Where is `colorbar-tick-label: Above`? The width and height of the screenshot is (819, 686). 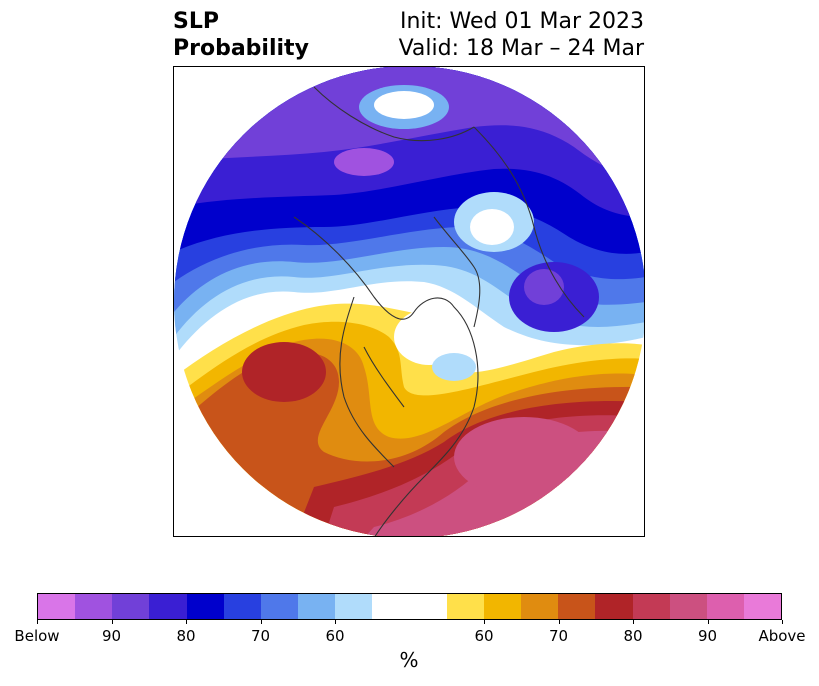
colorbar-tick-label: Above is located at coordinates (782, 636).